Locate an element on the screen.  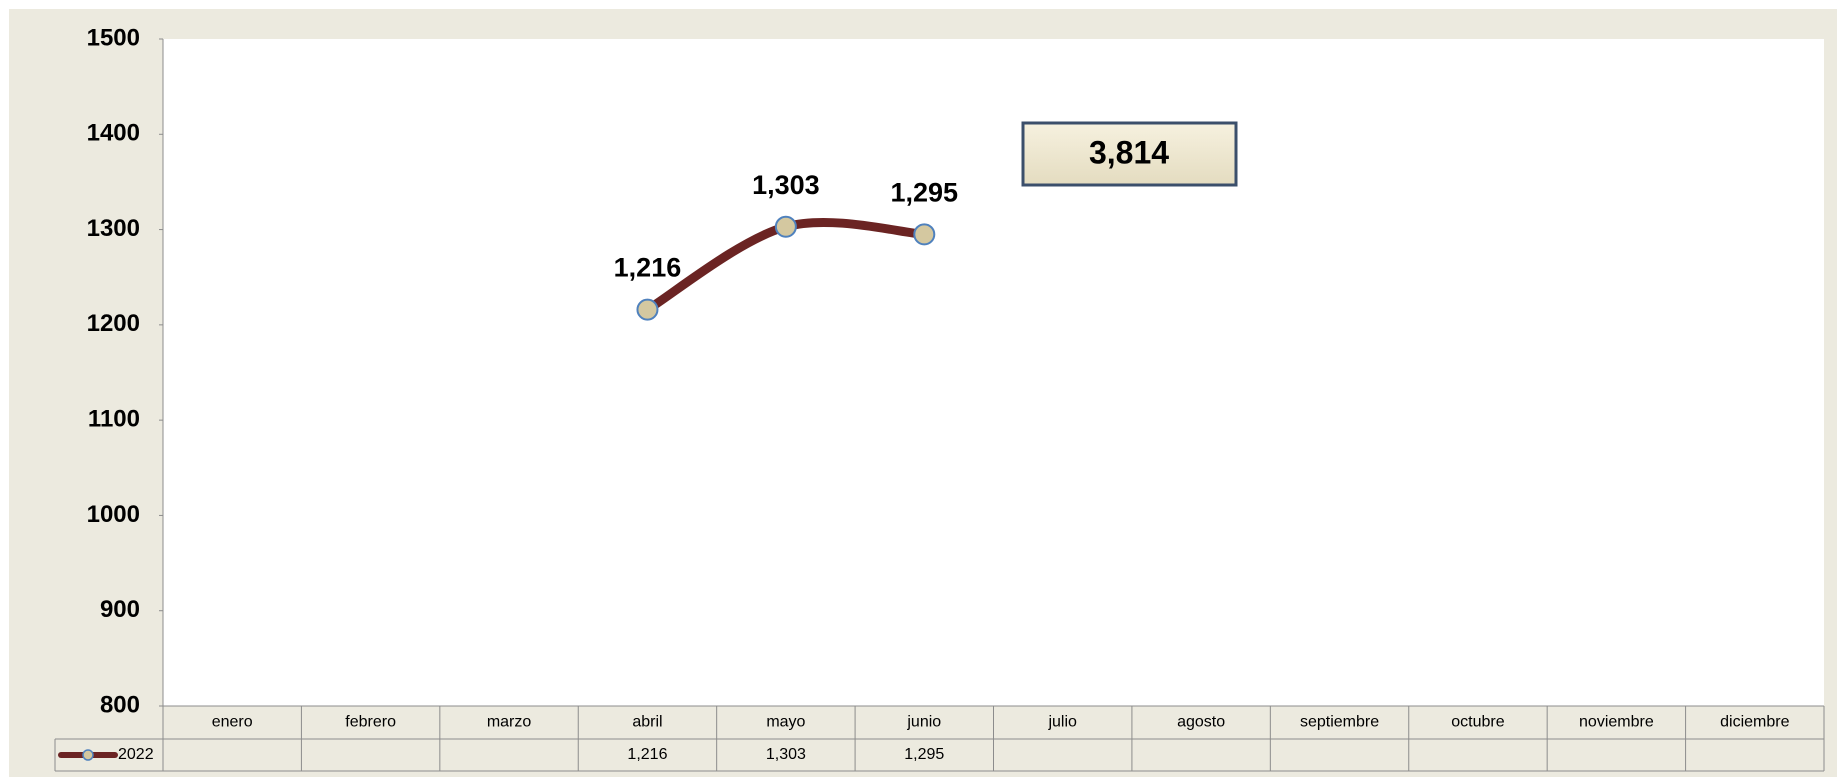
x-tick-label: noviembre is located at coordinates (1616, 722).